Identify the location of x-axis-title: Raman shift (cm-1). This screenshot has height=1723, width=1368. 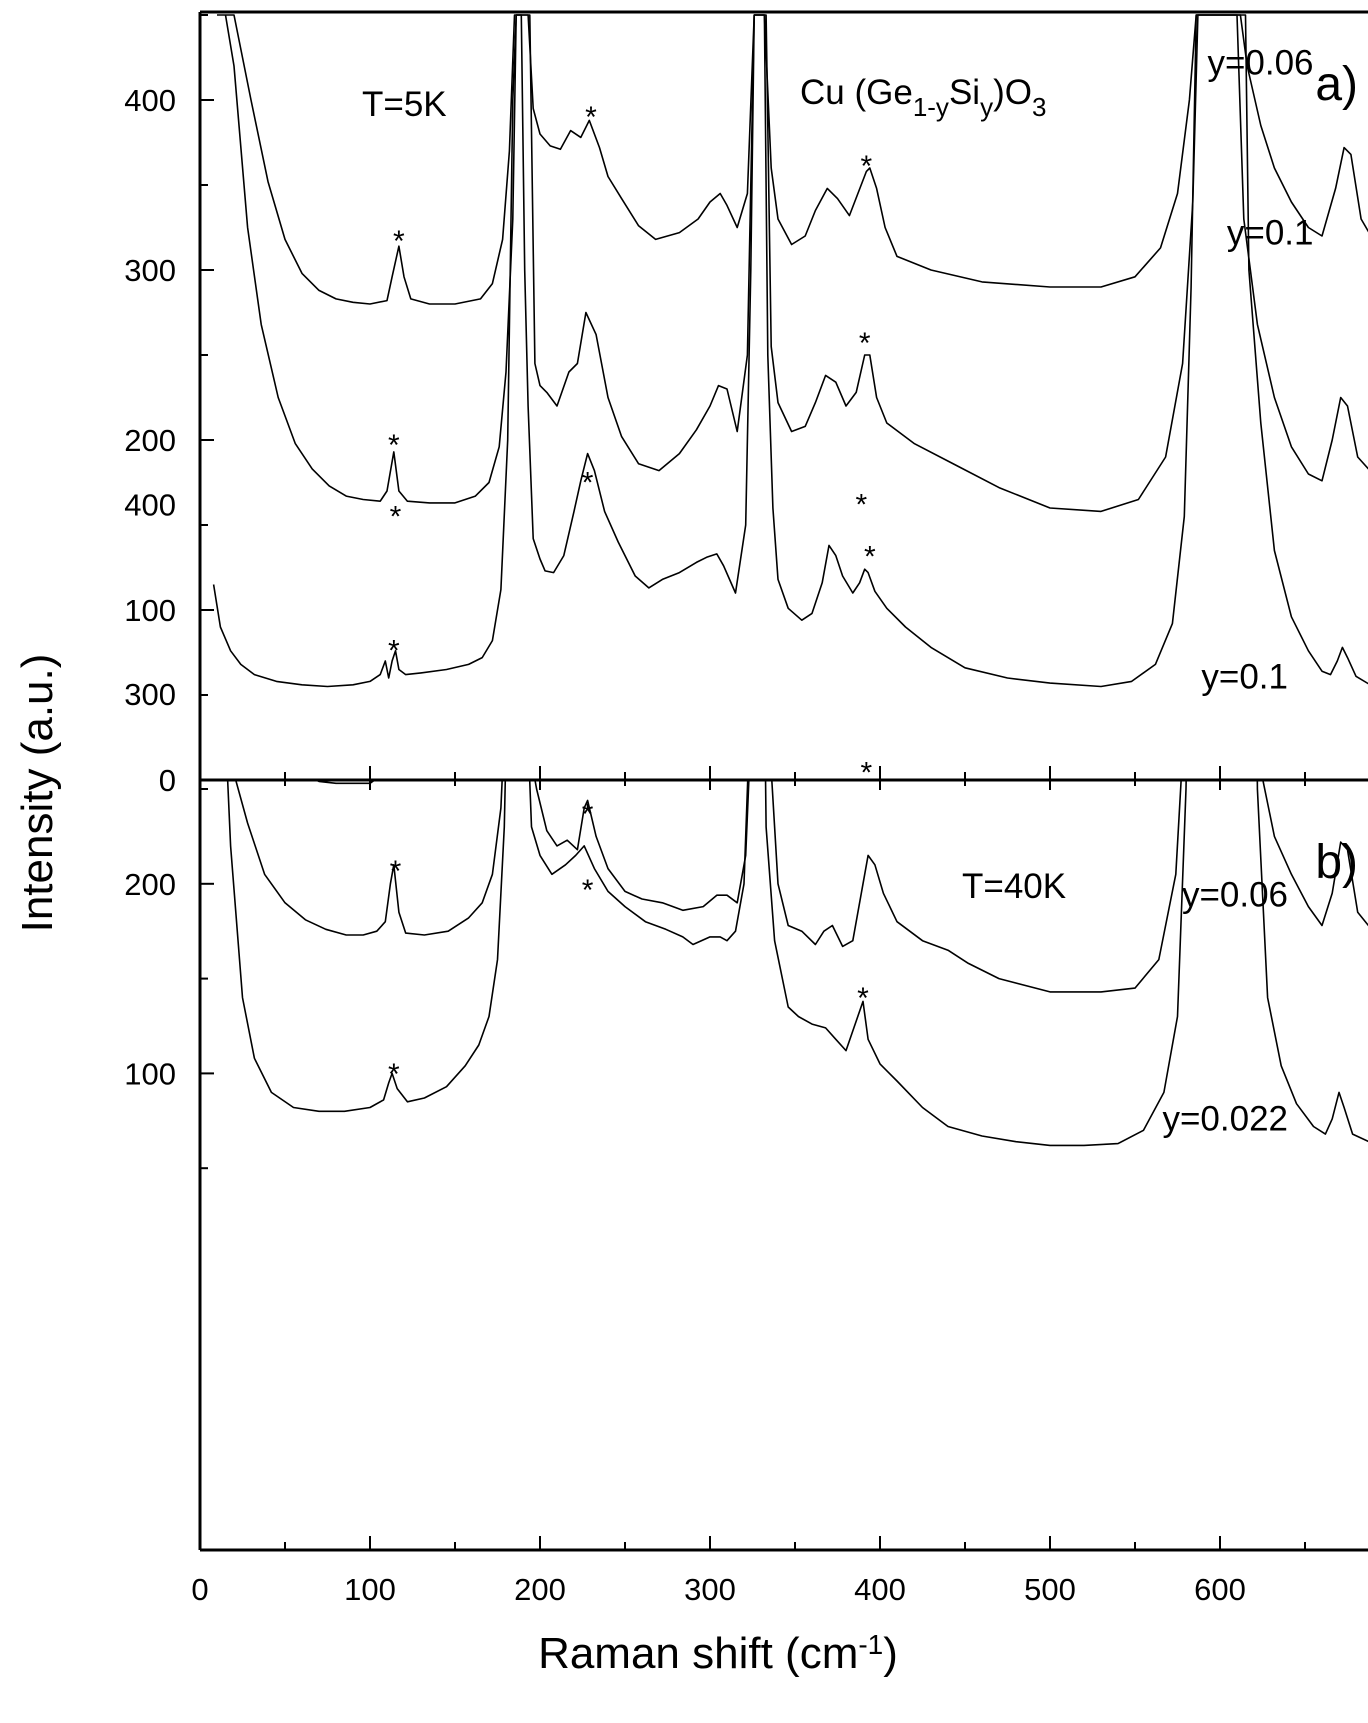
(718, 1653).